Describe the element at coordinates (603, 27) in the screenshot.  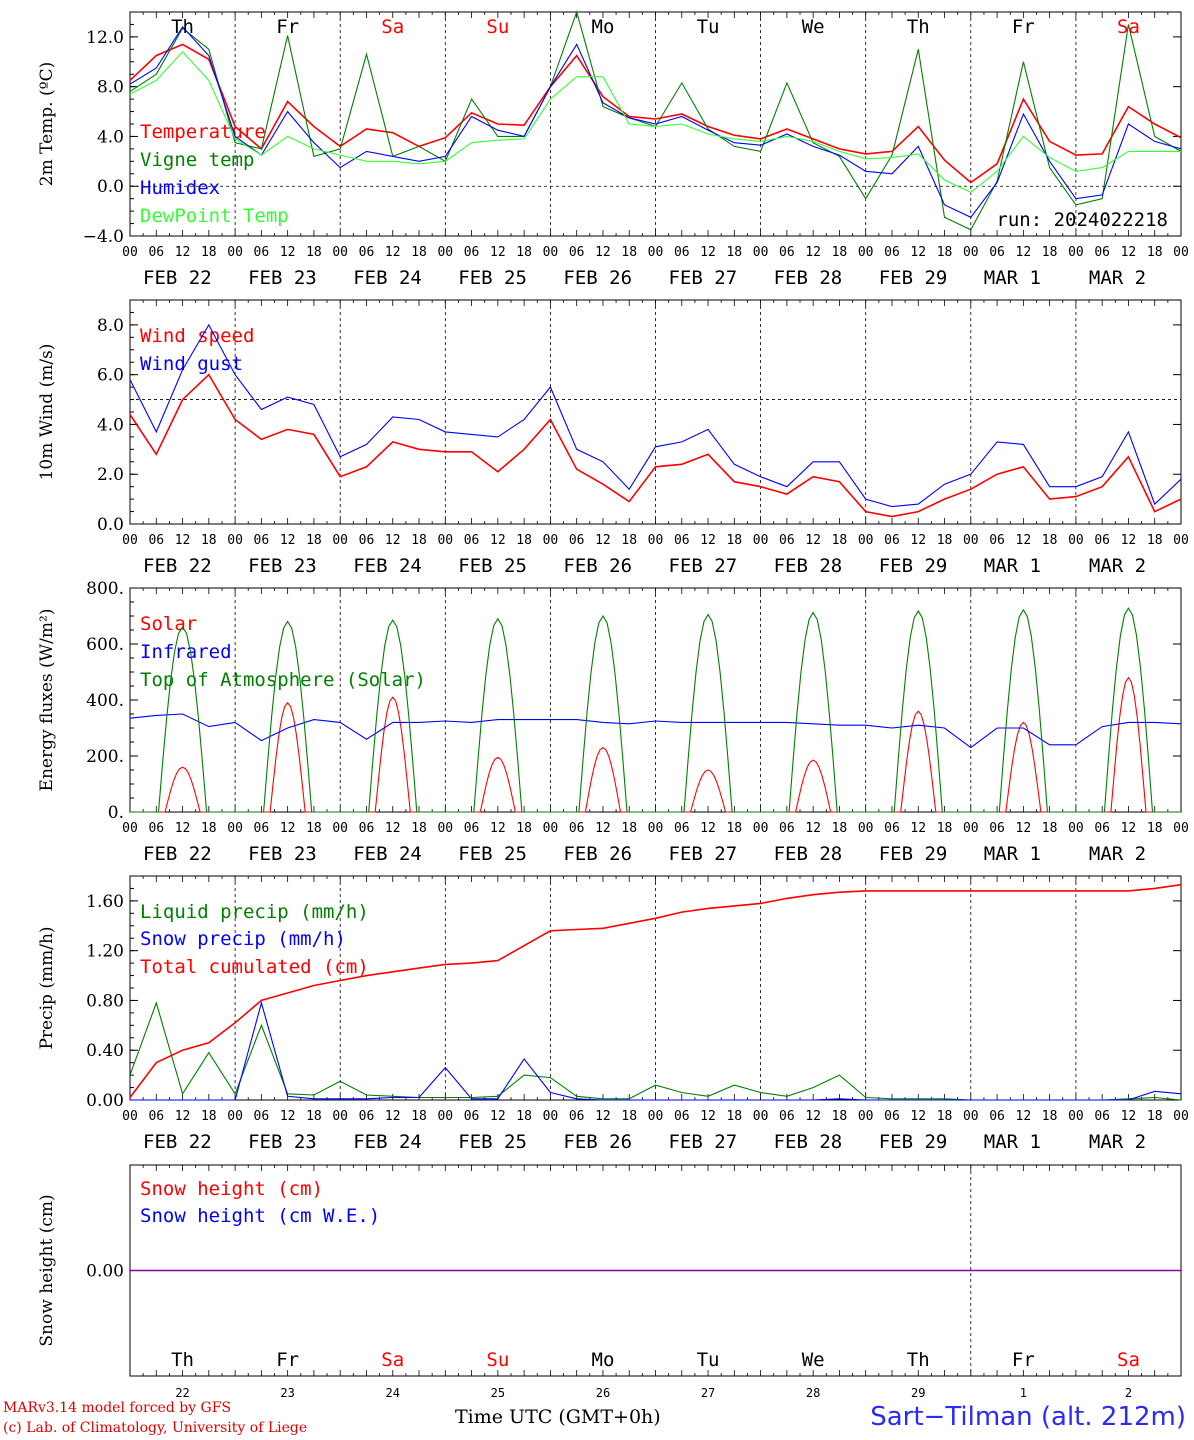
I see `day-of-week-label: Mo` at that location.